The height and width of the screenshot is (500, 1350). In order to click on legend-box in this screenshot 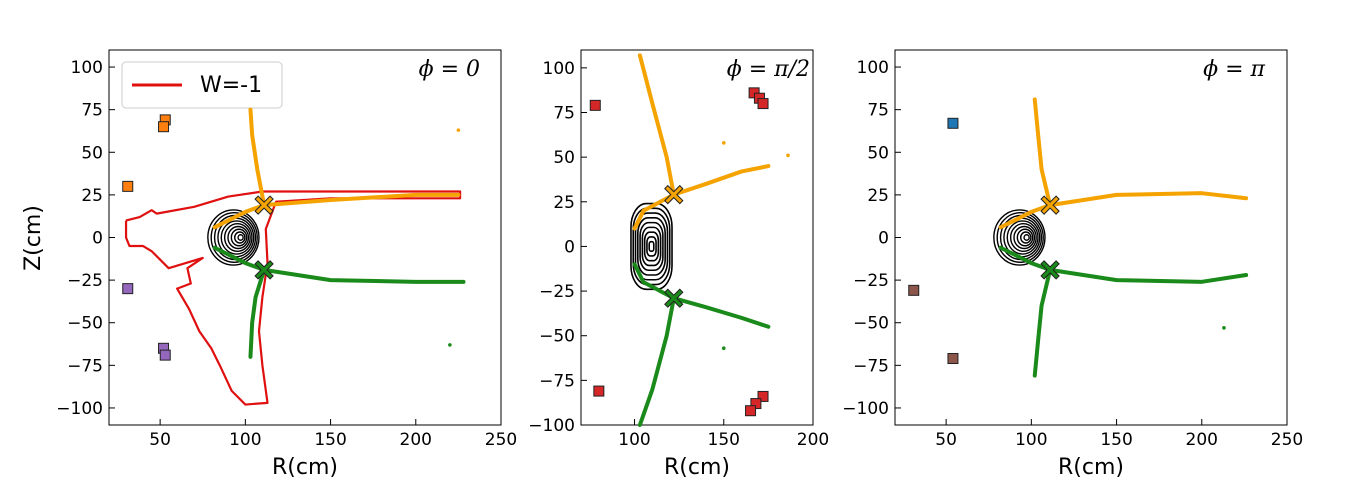, I will do `click(202, 85)`.